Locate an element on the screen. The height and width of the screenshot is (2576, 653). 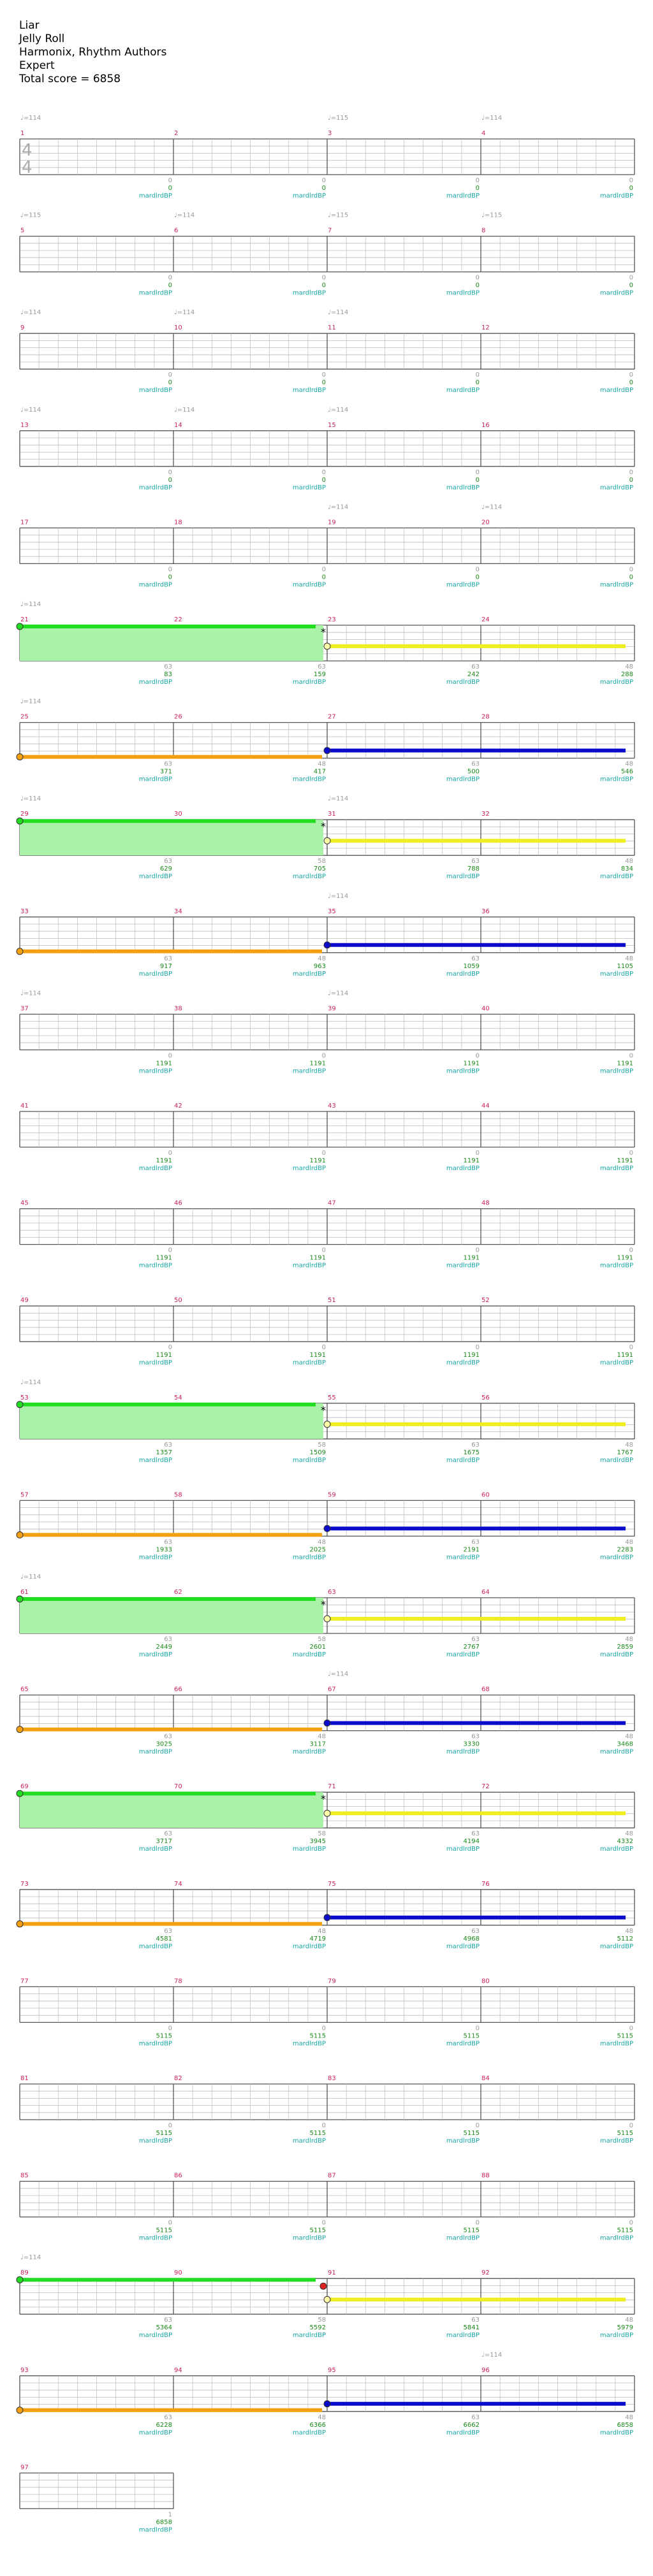
measure-score: 83 is located at coordinates (168, 674).